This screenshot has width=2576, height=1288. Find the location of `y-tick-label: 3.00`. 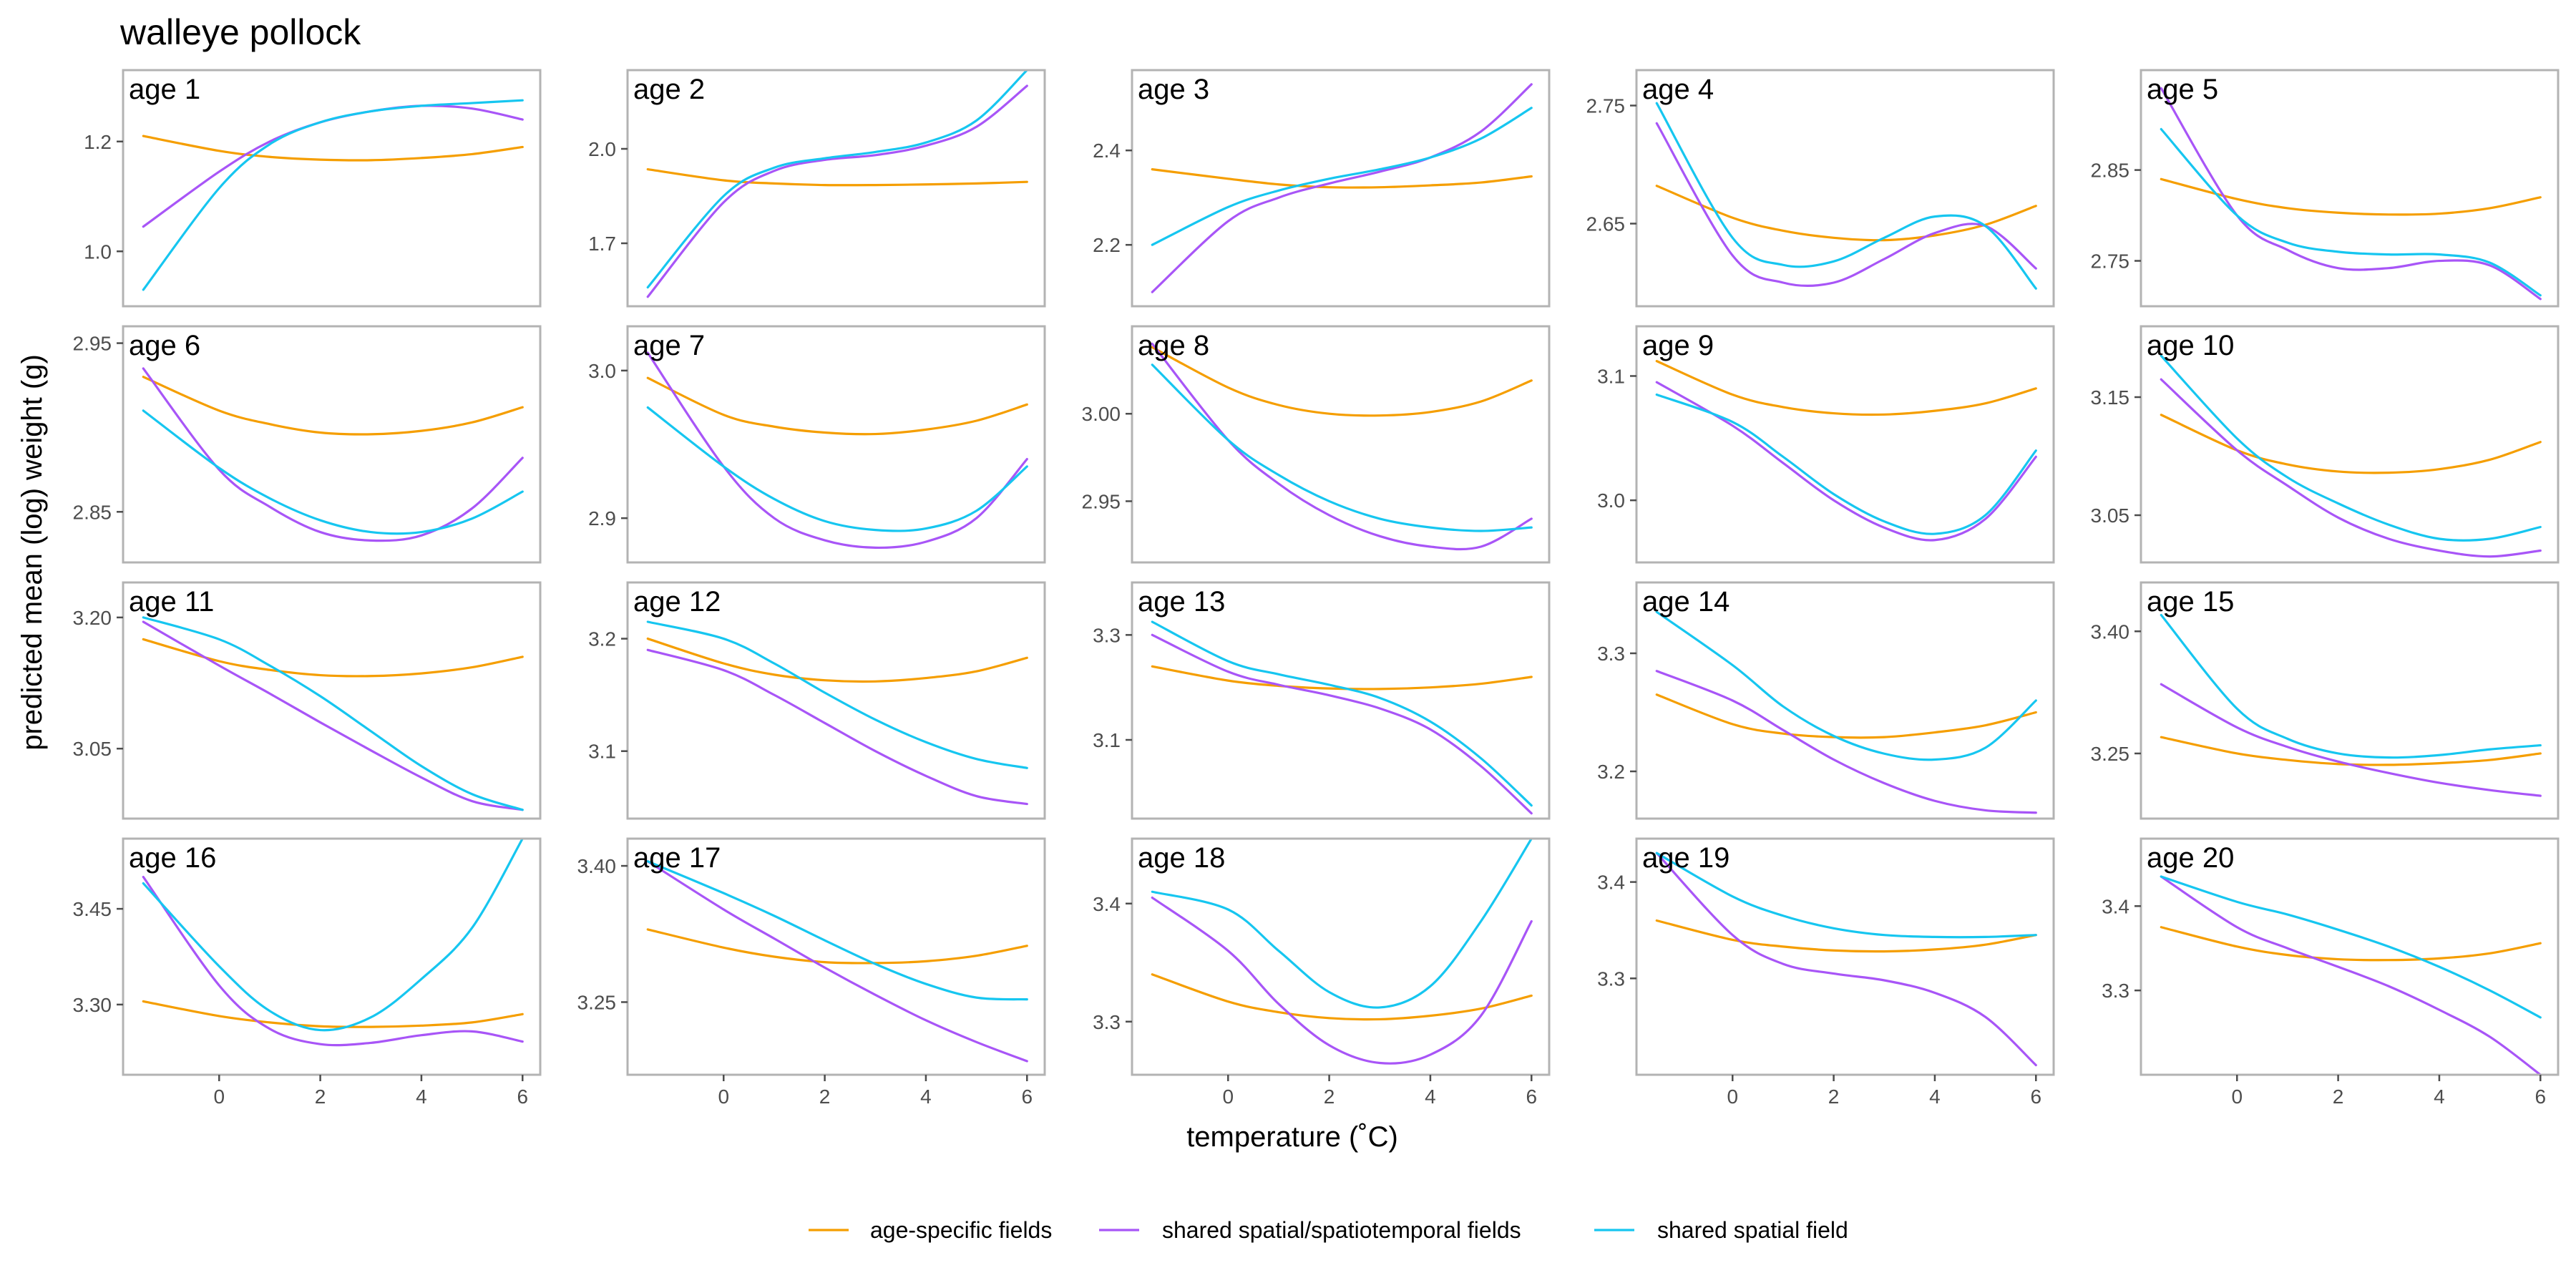

y-tick-label: 3.00 is located at coordinates (1101, 414).